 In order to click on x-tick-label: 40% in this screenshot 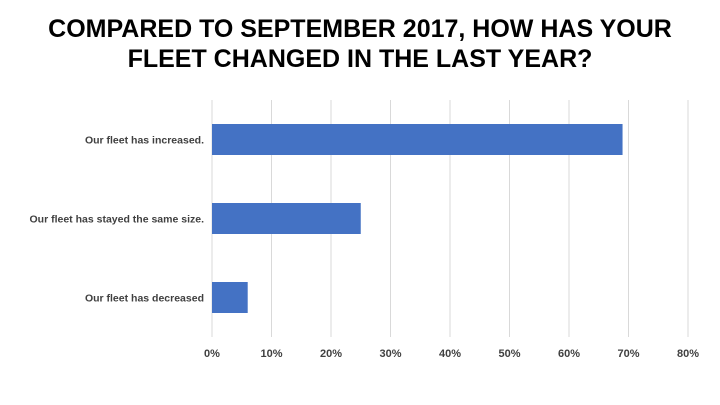, I will do `click(450, 354)`.